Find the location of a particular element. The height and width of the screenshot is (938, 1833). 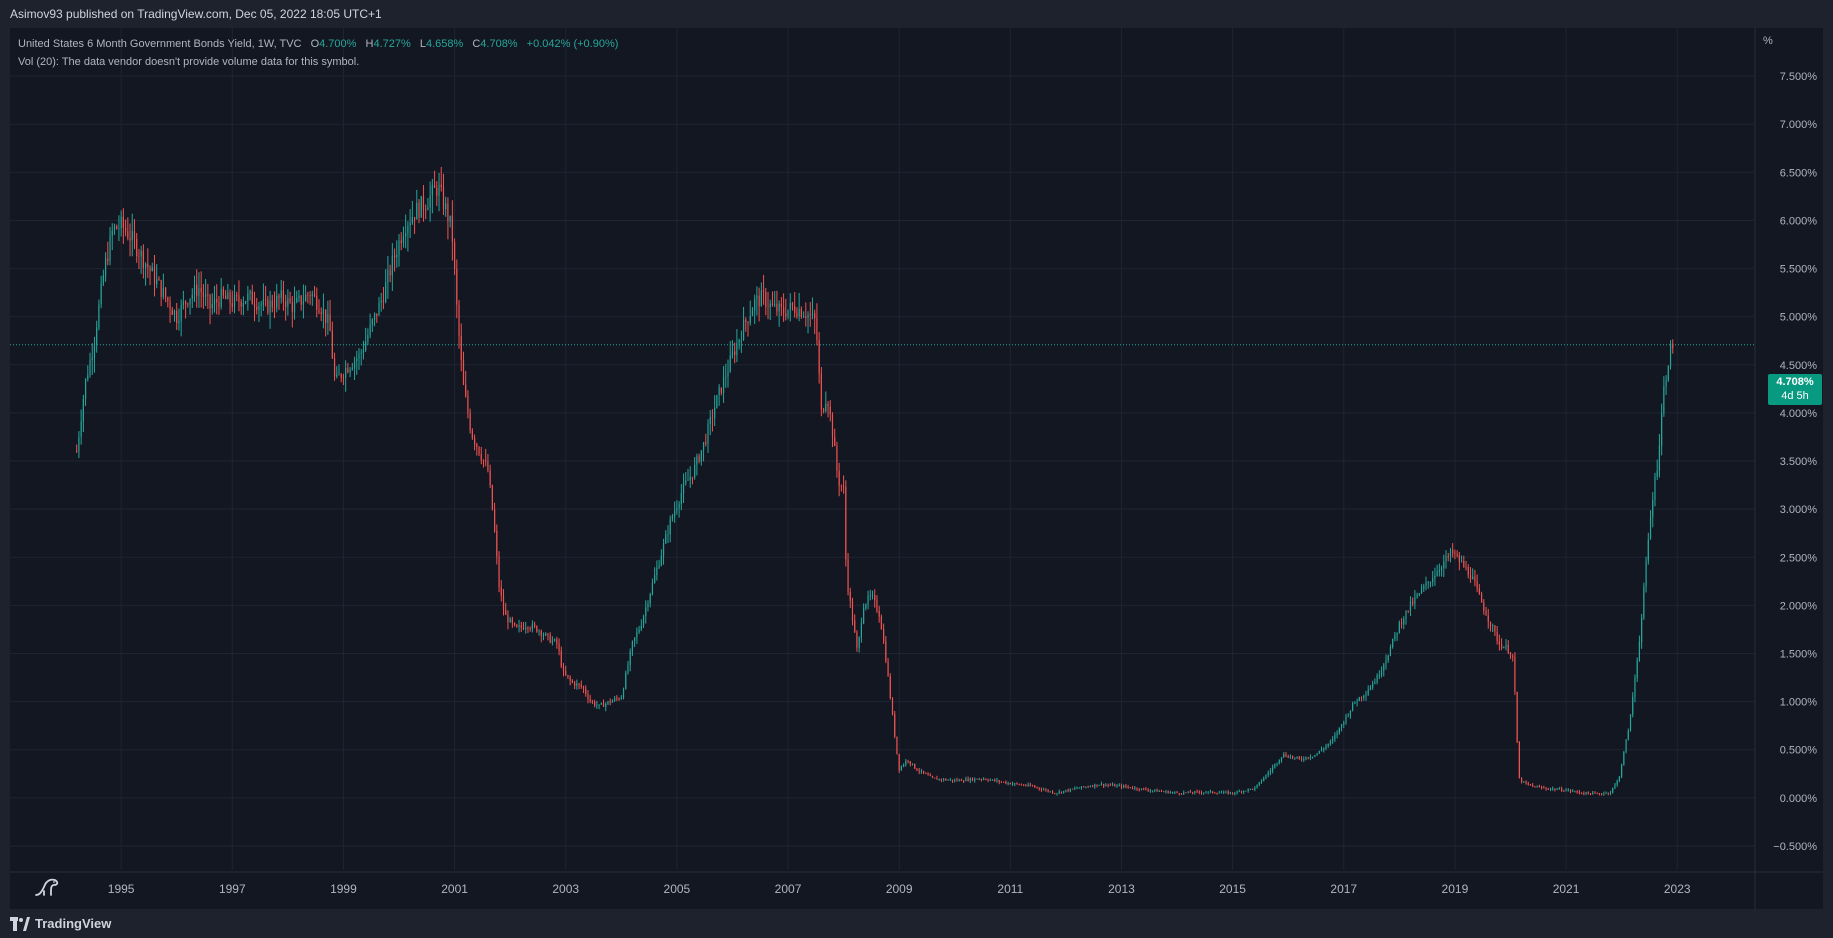

x-tick-label: 1999 is located at coordinates (343, 889).